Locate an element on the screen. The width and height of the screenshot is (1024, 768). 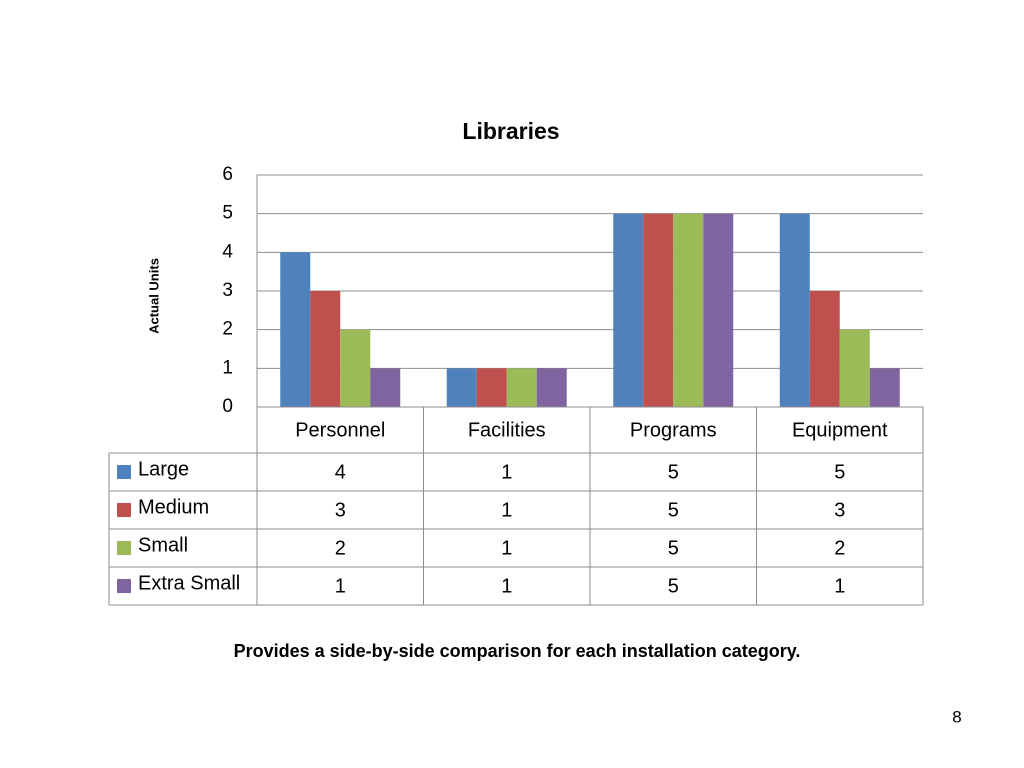
x-tick-label: Facilities is located at coordinates (507, 430).